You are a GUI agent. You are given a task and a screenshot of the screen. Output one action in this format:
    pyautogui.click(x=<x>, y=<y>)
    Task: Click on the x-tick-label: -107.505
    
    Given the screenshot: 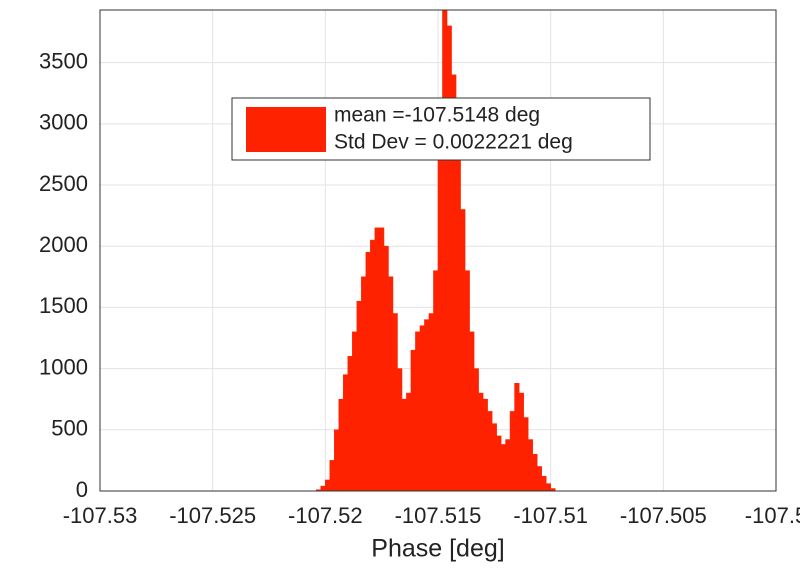 What is the action you would take?
    pyautogui.click(x=663, y=515)
    